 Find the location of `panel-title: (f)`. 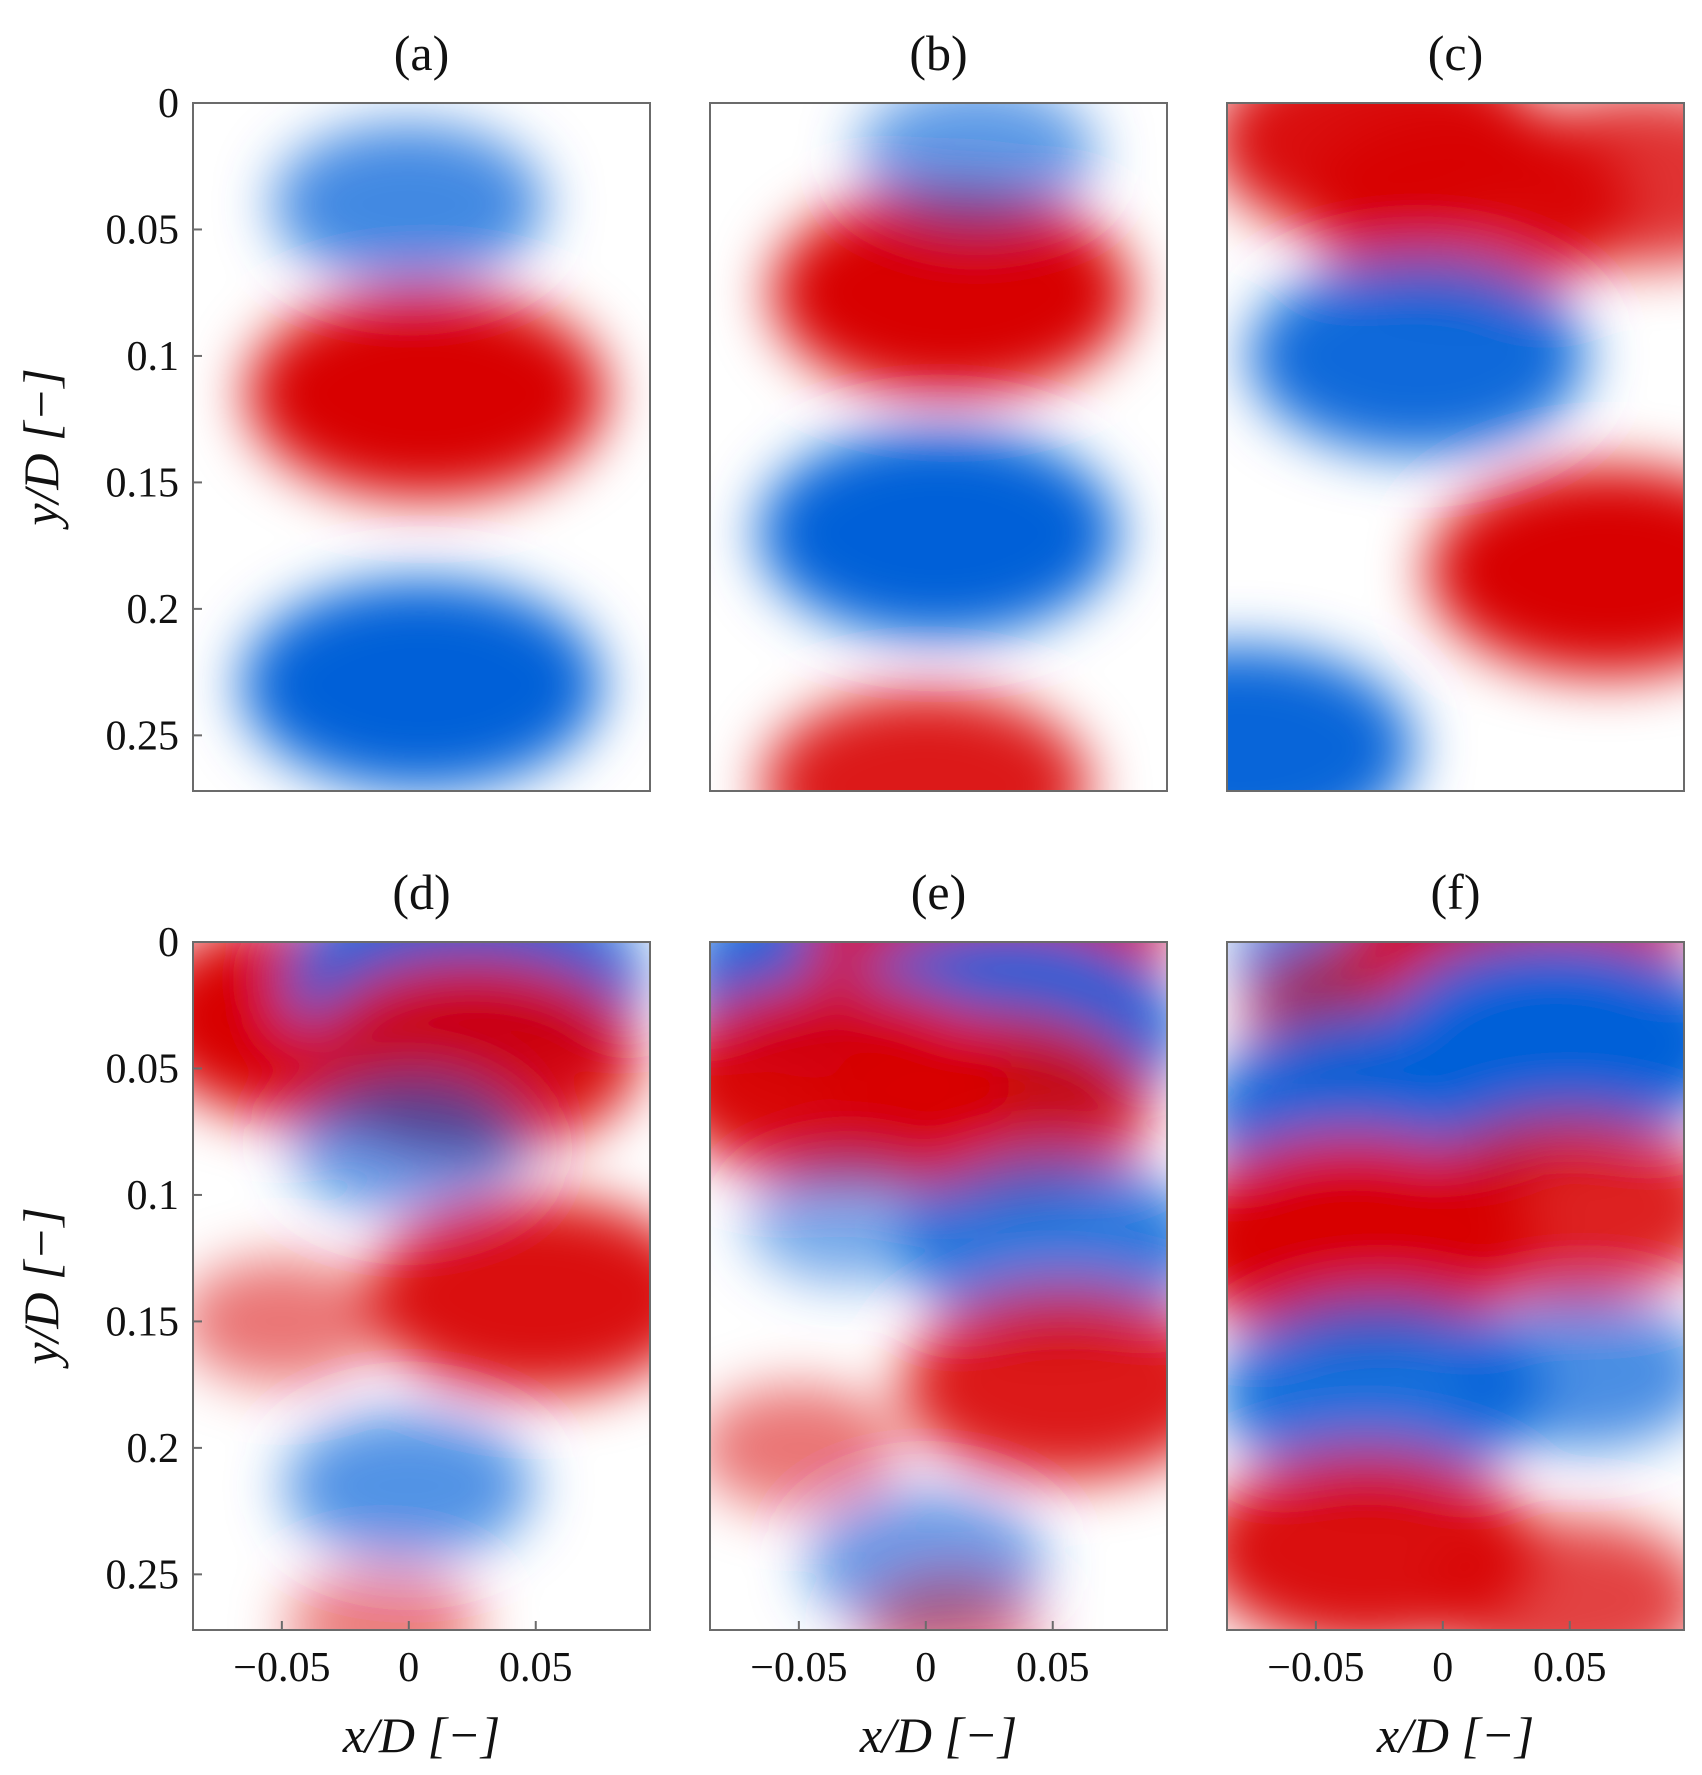

panel-title: (f) is located at coordinates (1456, 892).